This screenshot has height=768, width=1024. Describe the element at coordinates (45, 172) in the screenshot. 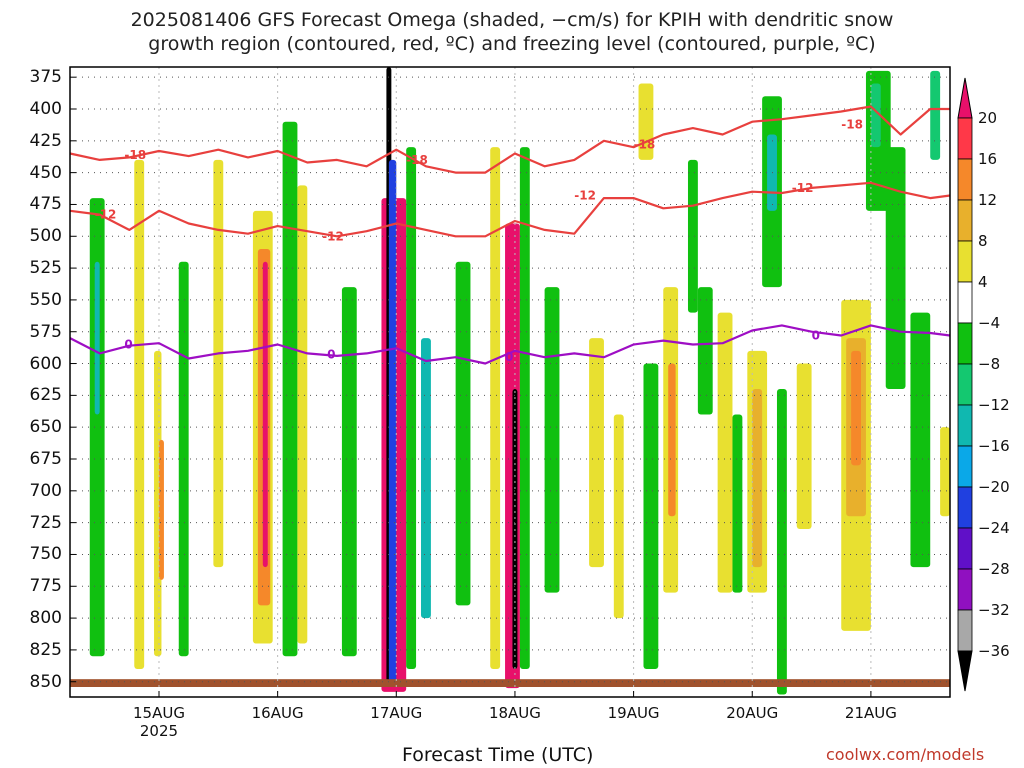

I see `y-tick-label: 450` at that location.